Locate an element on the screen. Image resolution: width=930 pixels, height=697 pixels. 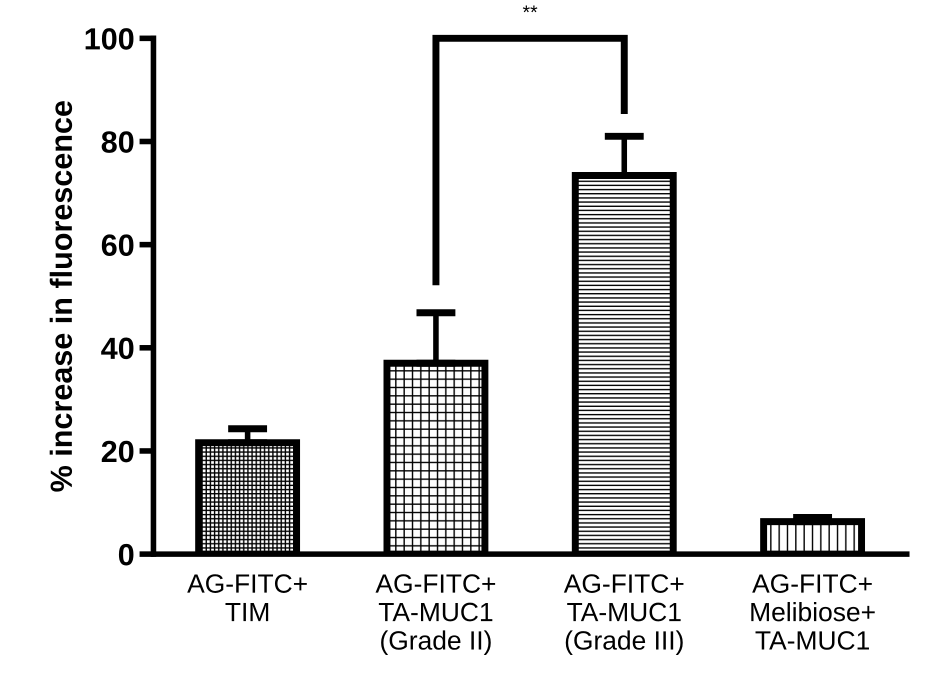
x-tick-label: AG-FITC+ TIM is located at coordinates (247, 598).